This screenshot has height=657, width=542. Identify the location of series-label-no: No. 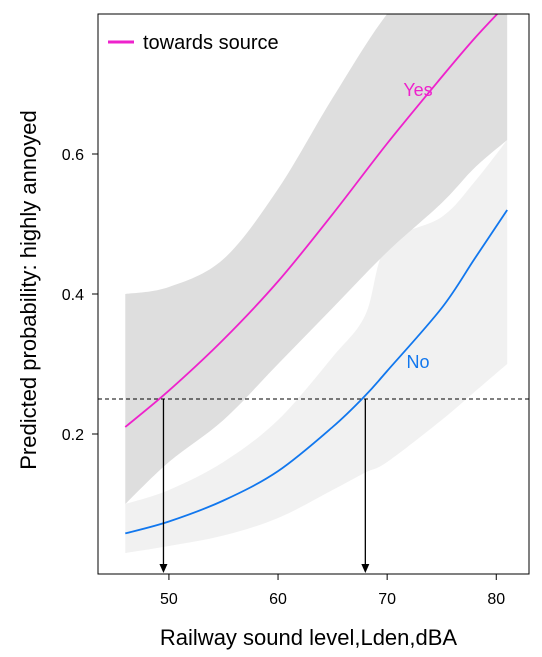
(417, 362).